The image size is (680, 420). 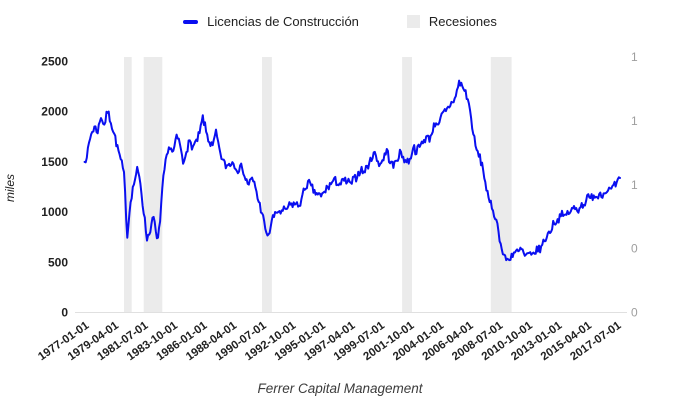 I want to click on y-left-tick-label: 2500, so click(x=54, y=62).